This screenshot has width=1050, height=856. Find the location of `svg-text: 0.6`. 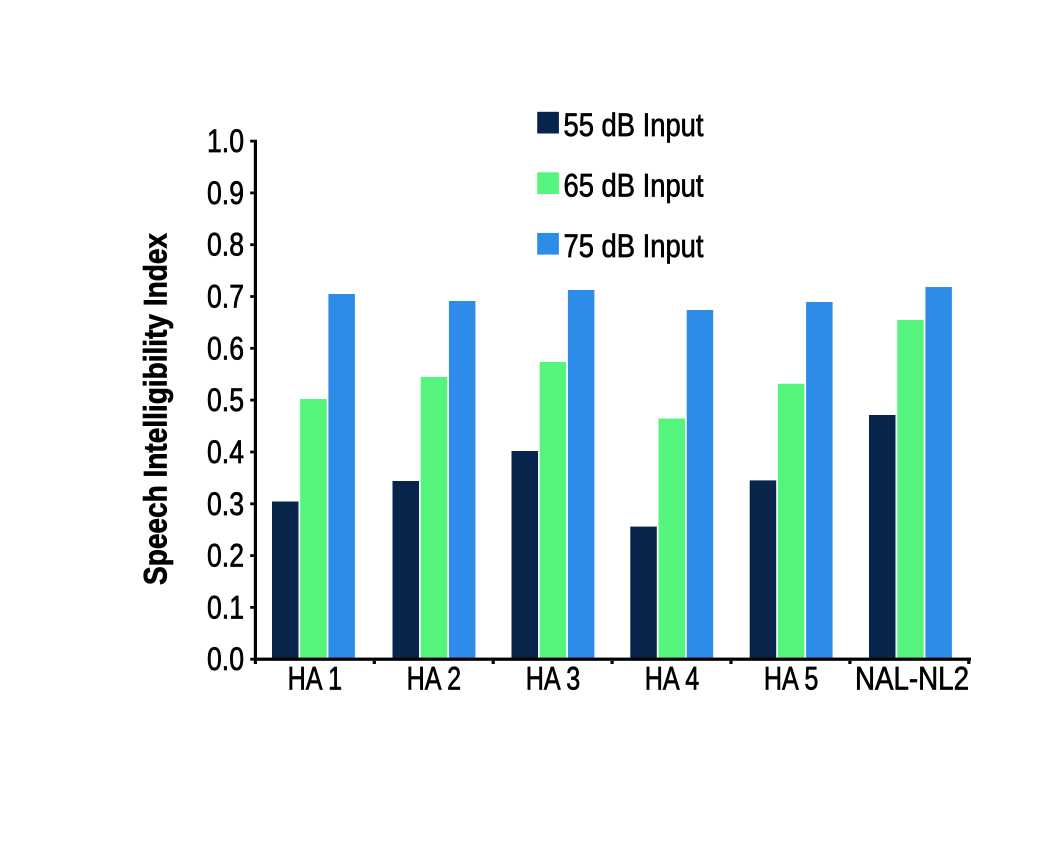

svg-text: 0.6 is located at coordinates (225, 348).